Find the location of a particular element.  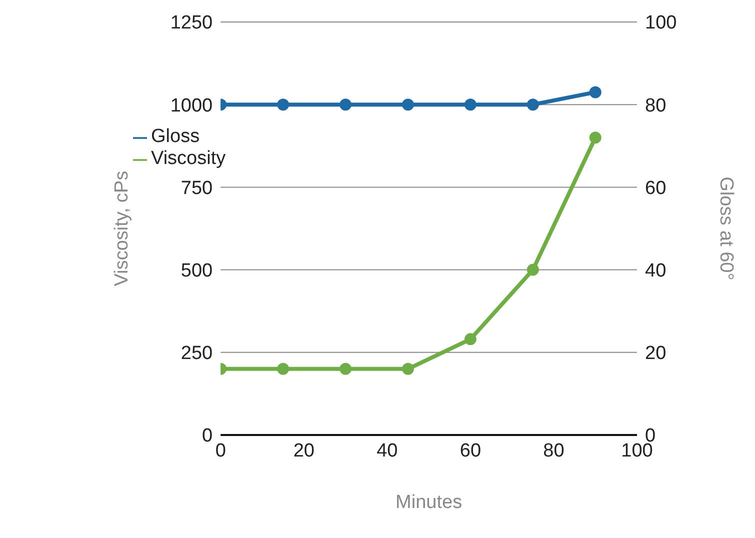

x-tick-label: 80 is located at coordinates (553, 451).